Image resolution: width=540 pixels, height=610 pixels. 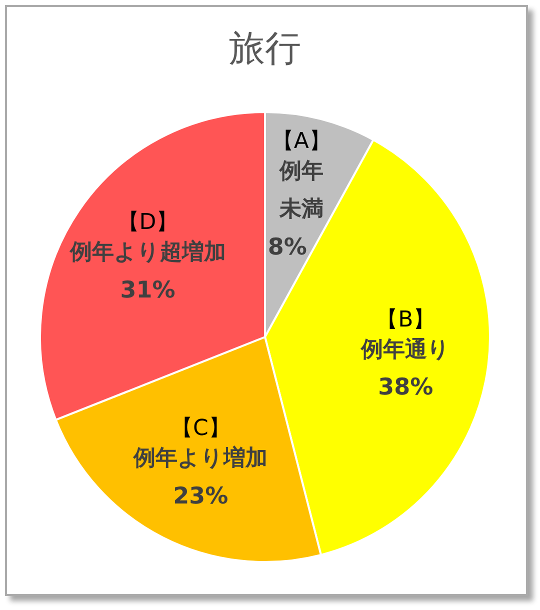 I want to click on slice-label: 【B】例年通り, so click(x=405, y=334).